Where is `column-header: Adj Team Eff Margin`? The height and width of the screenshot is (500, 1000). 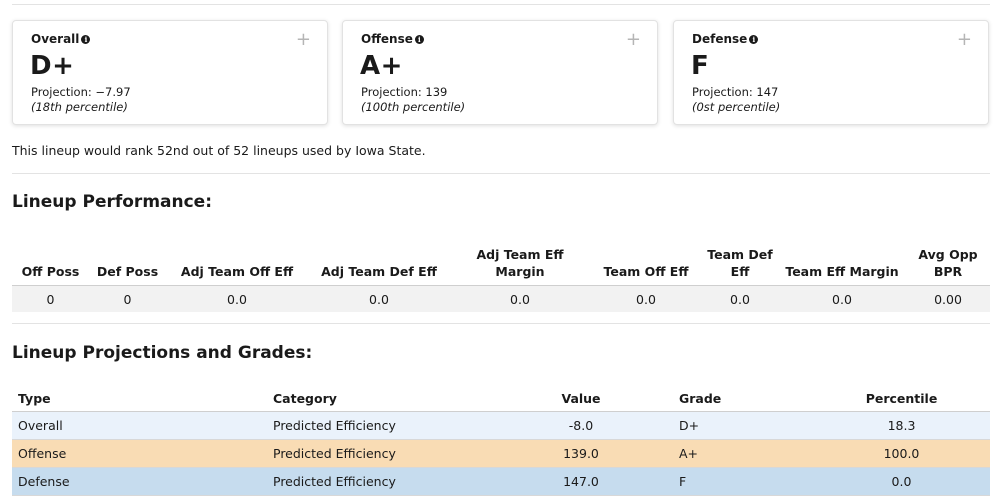 column-header: Adj Team Eff Margin is located at coordinates (520, 261).